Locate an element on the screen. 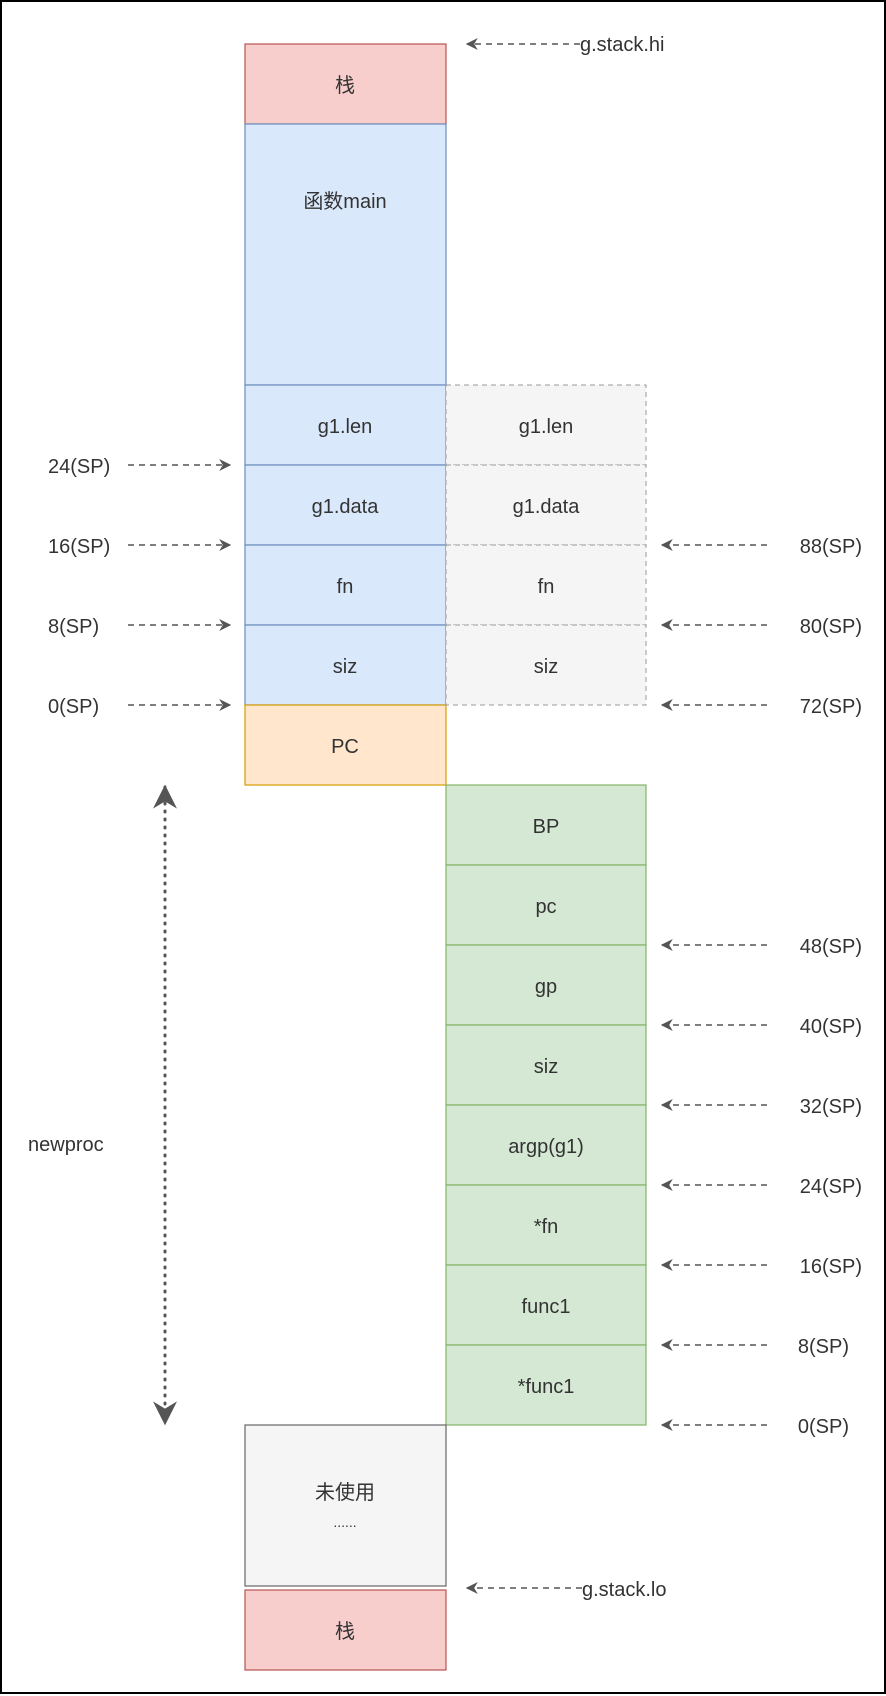  stack-top-label: 栈 is located at coordinates (345, 85).